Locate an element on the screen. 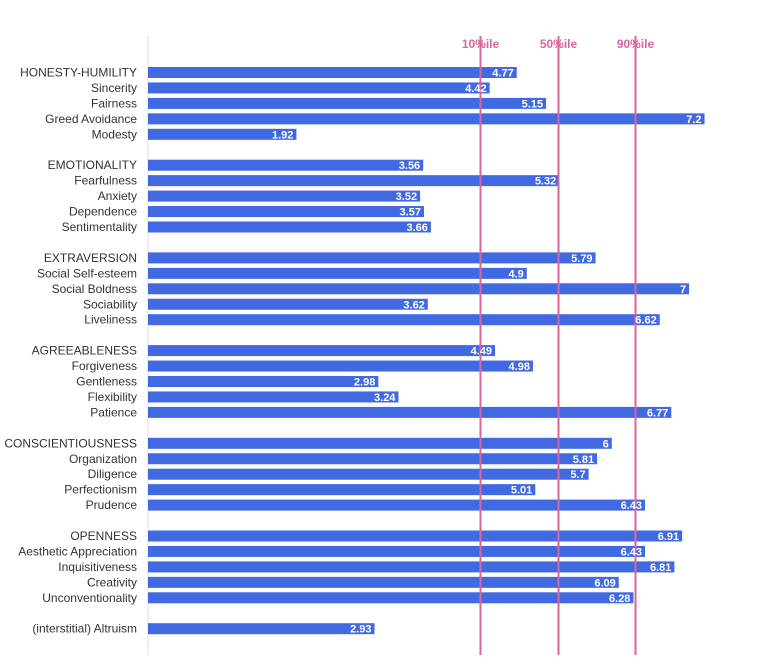 This screenshot has width=770, height=660. value-label: 1.92 is located at coordinates (282, 135).